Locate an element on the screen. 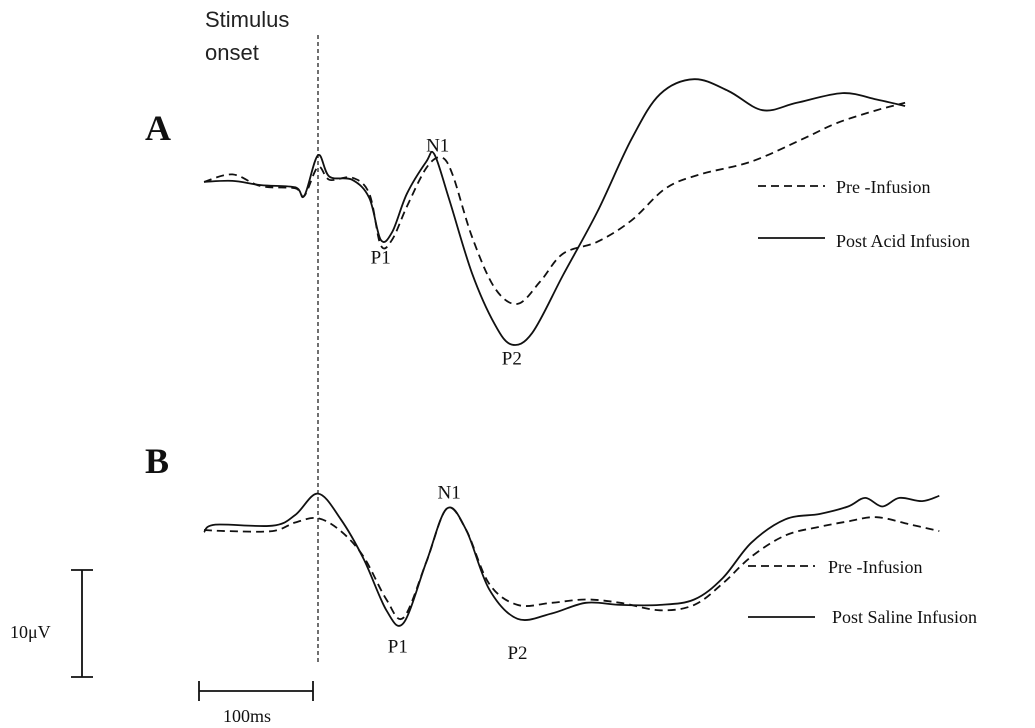 The width and height of the screenshot is (1035, 728). panel-b-trace-post-saline-infusion is located at coordinates (571, 559).